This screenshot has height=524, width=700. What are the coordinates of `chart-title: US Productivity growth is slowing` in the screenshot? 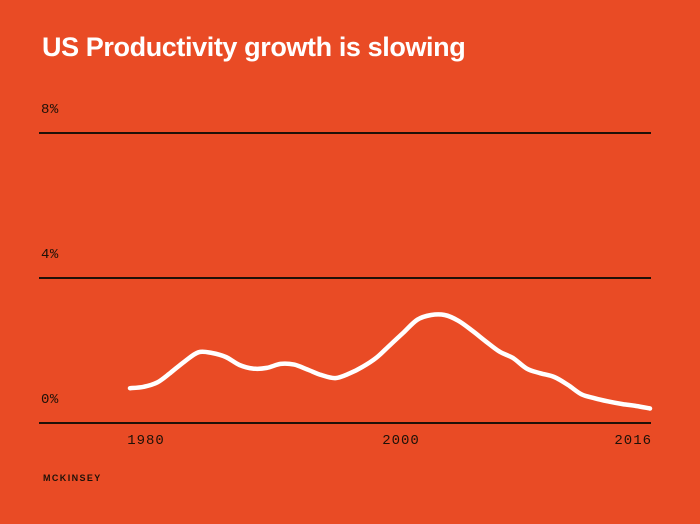 It's located at (254, 47).